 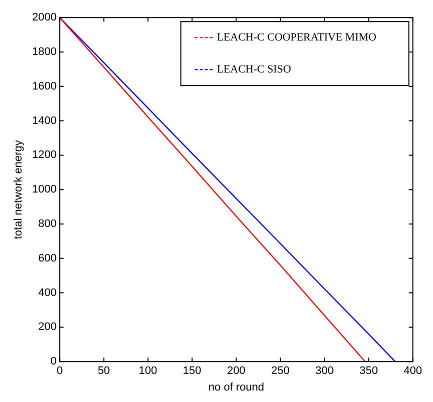 What do you see at coordinates (44, 190) in the screenshot?
I see `y-tick-label: 1000` at bounding box center [44, 190].